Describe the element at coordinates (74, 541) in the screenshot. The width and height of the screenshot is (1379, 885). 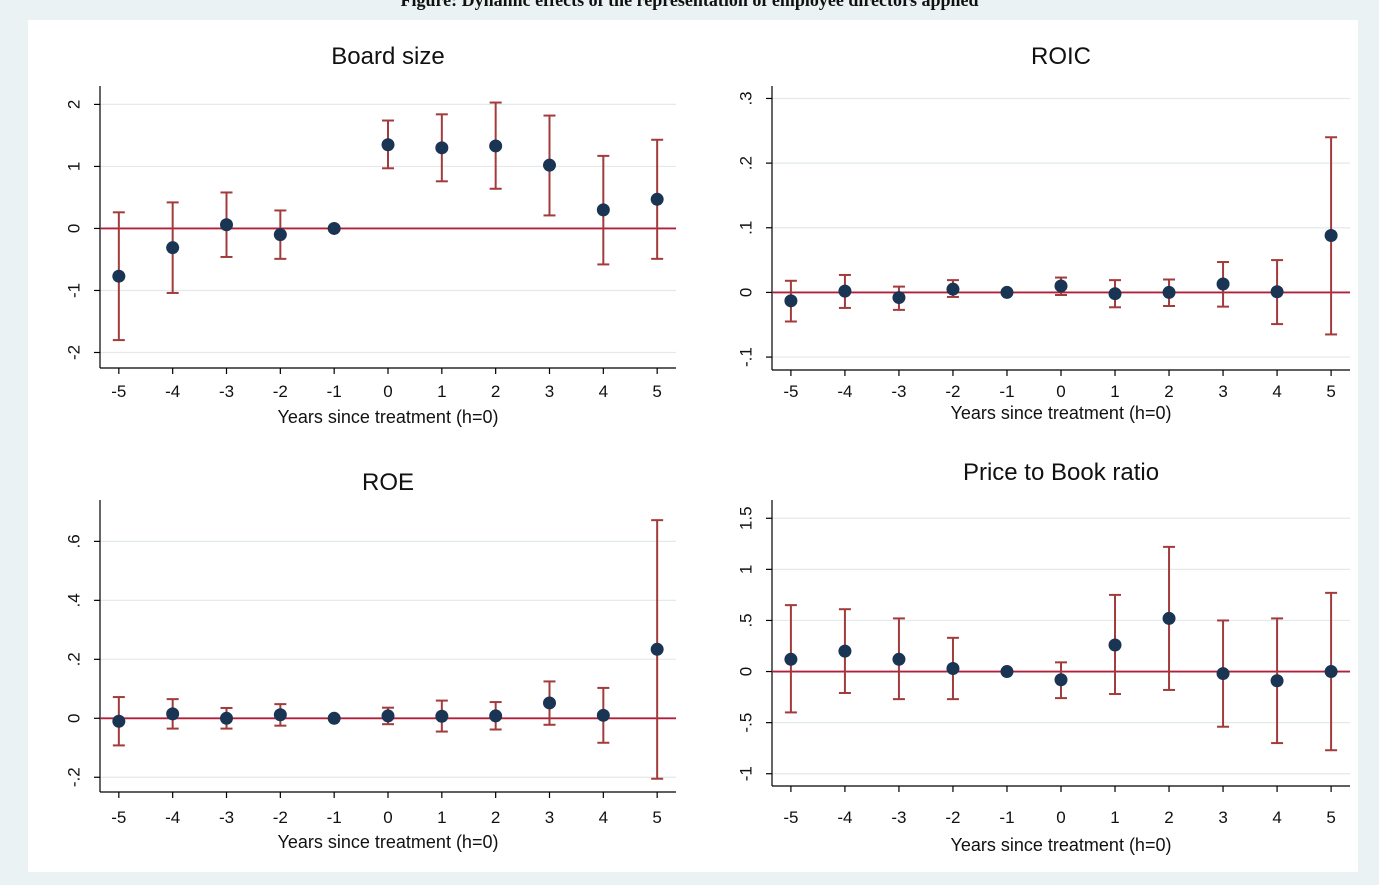
I see `y-tick-label: .6` at that location.